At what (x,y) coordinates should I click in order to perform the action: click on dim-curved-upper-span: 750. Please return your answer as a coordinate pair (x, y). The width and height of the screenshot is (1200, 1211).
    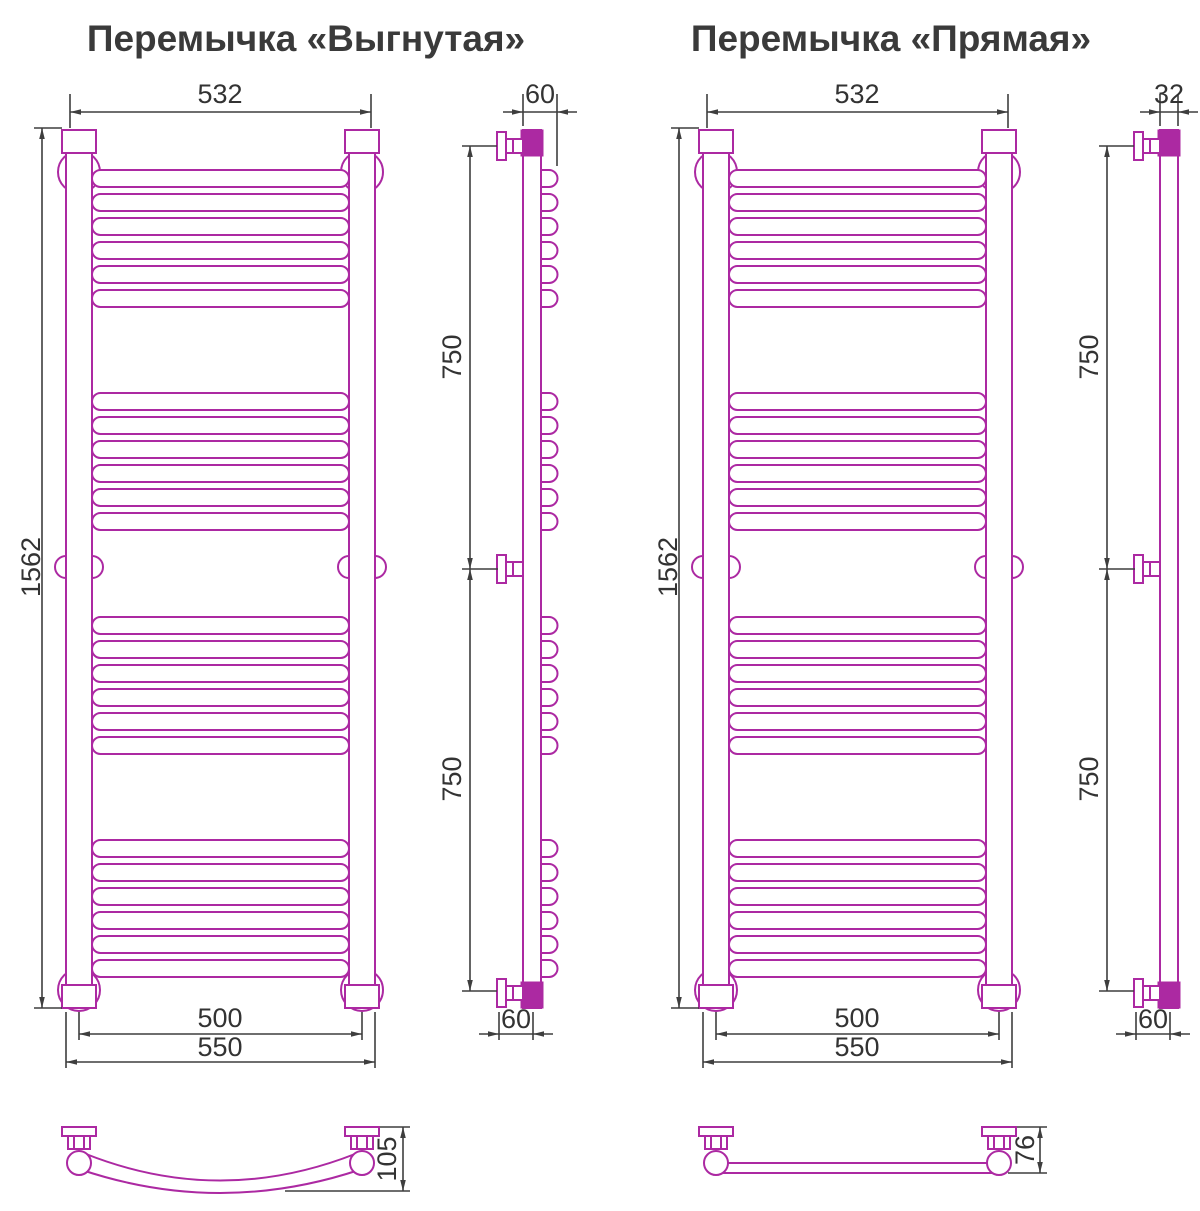
    Looking at the image, I should click on (452, 356).